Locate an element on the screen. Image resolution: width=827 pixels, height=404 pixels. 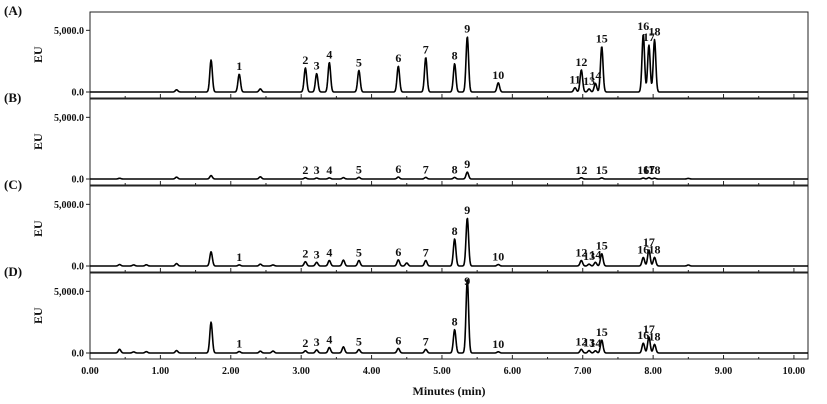
peak-label-11: 11 is located at coordinates (574, 80).